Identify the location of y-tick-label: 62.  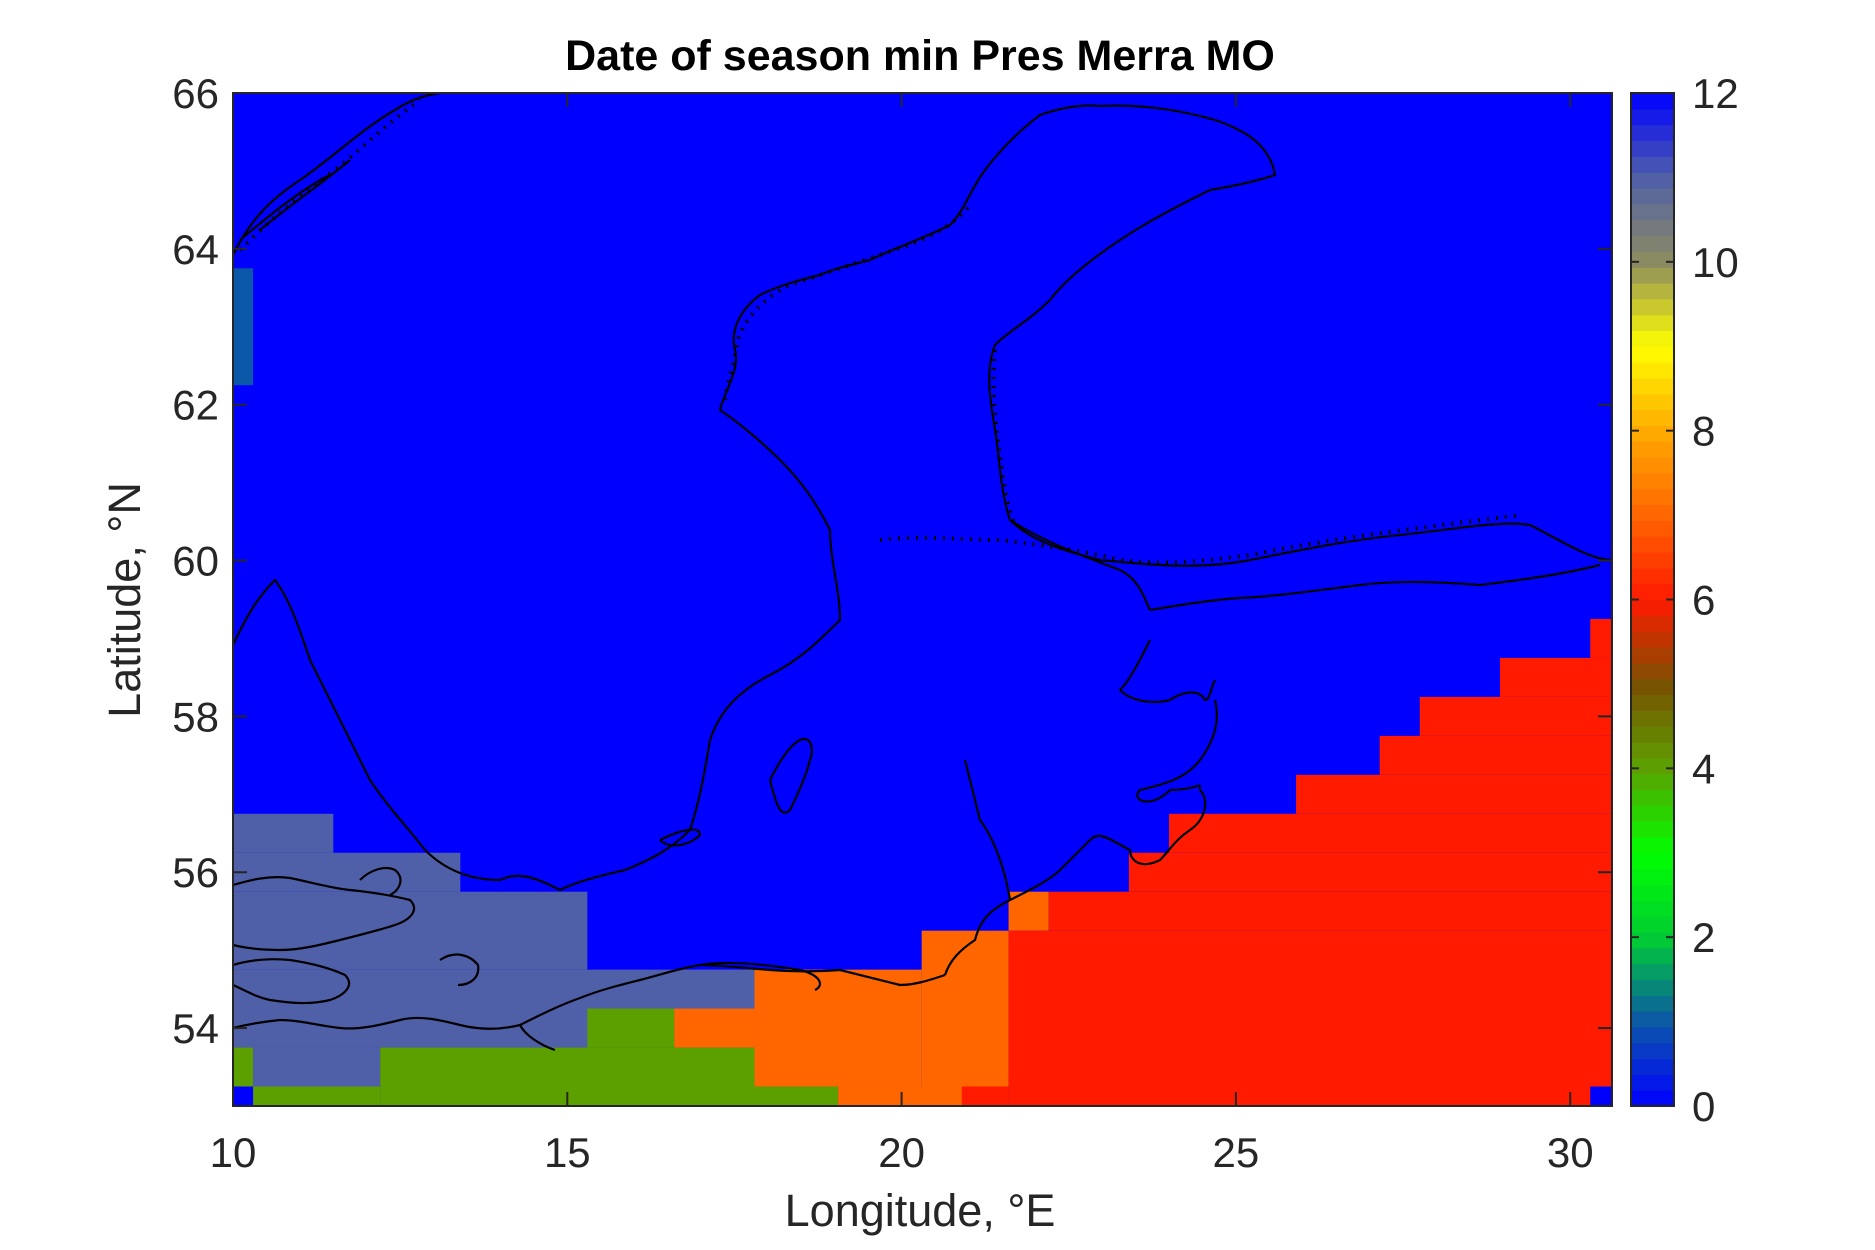
(195, 405).